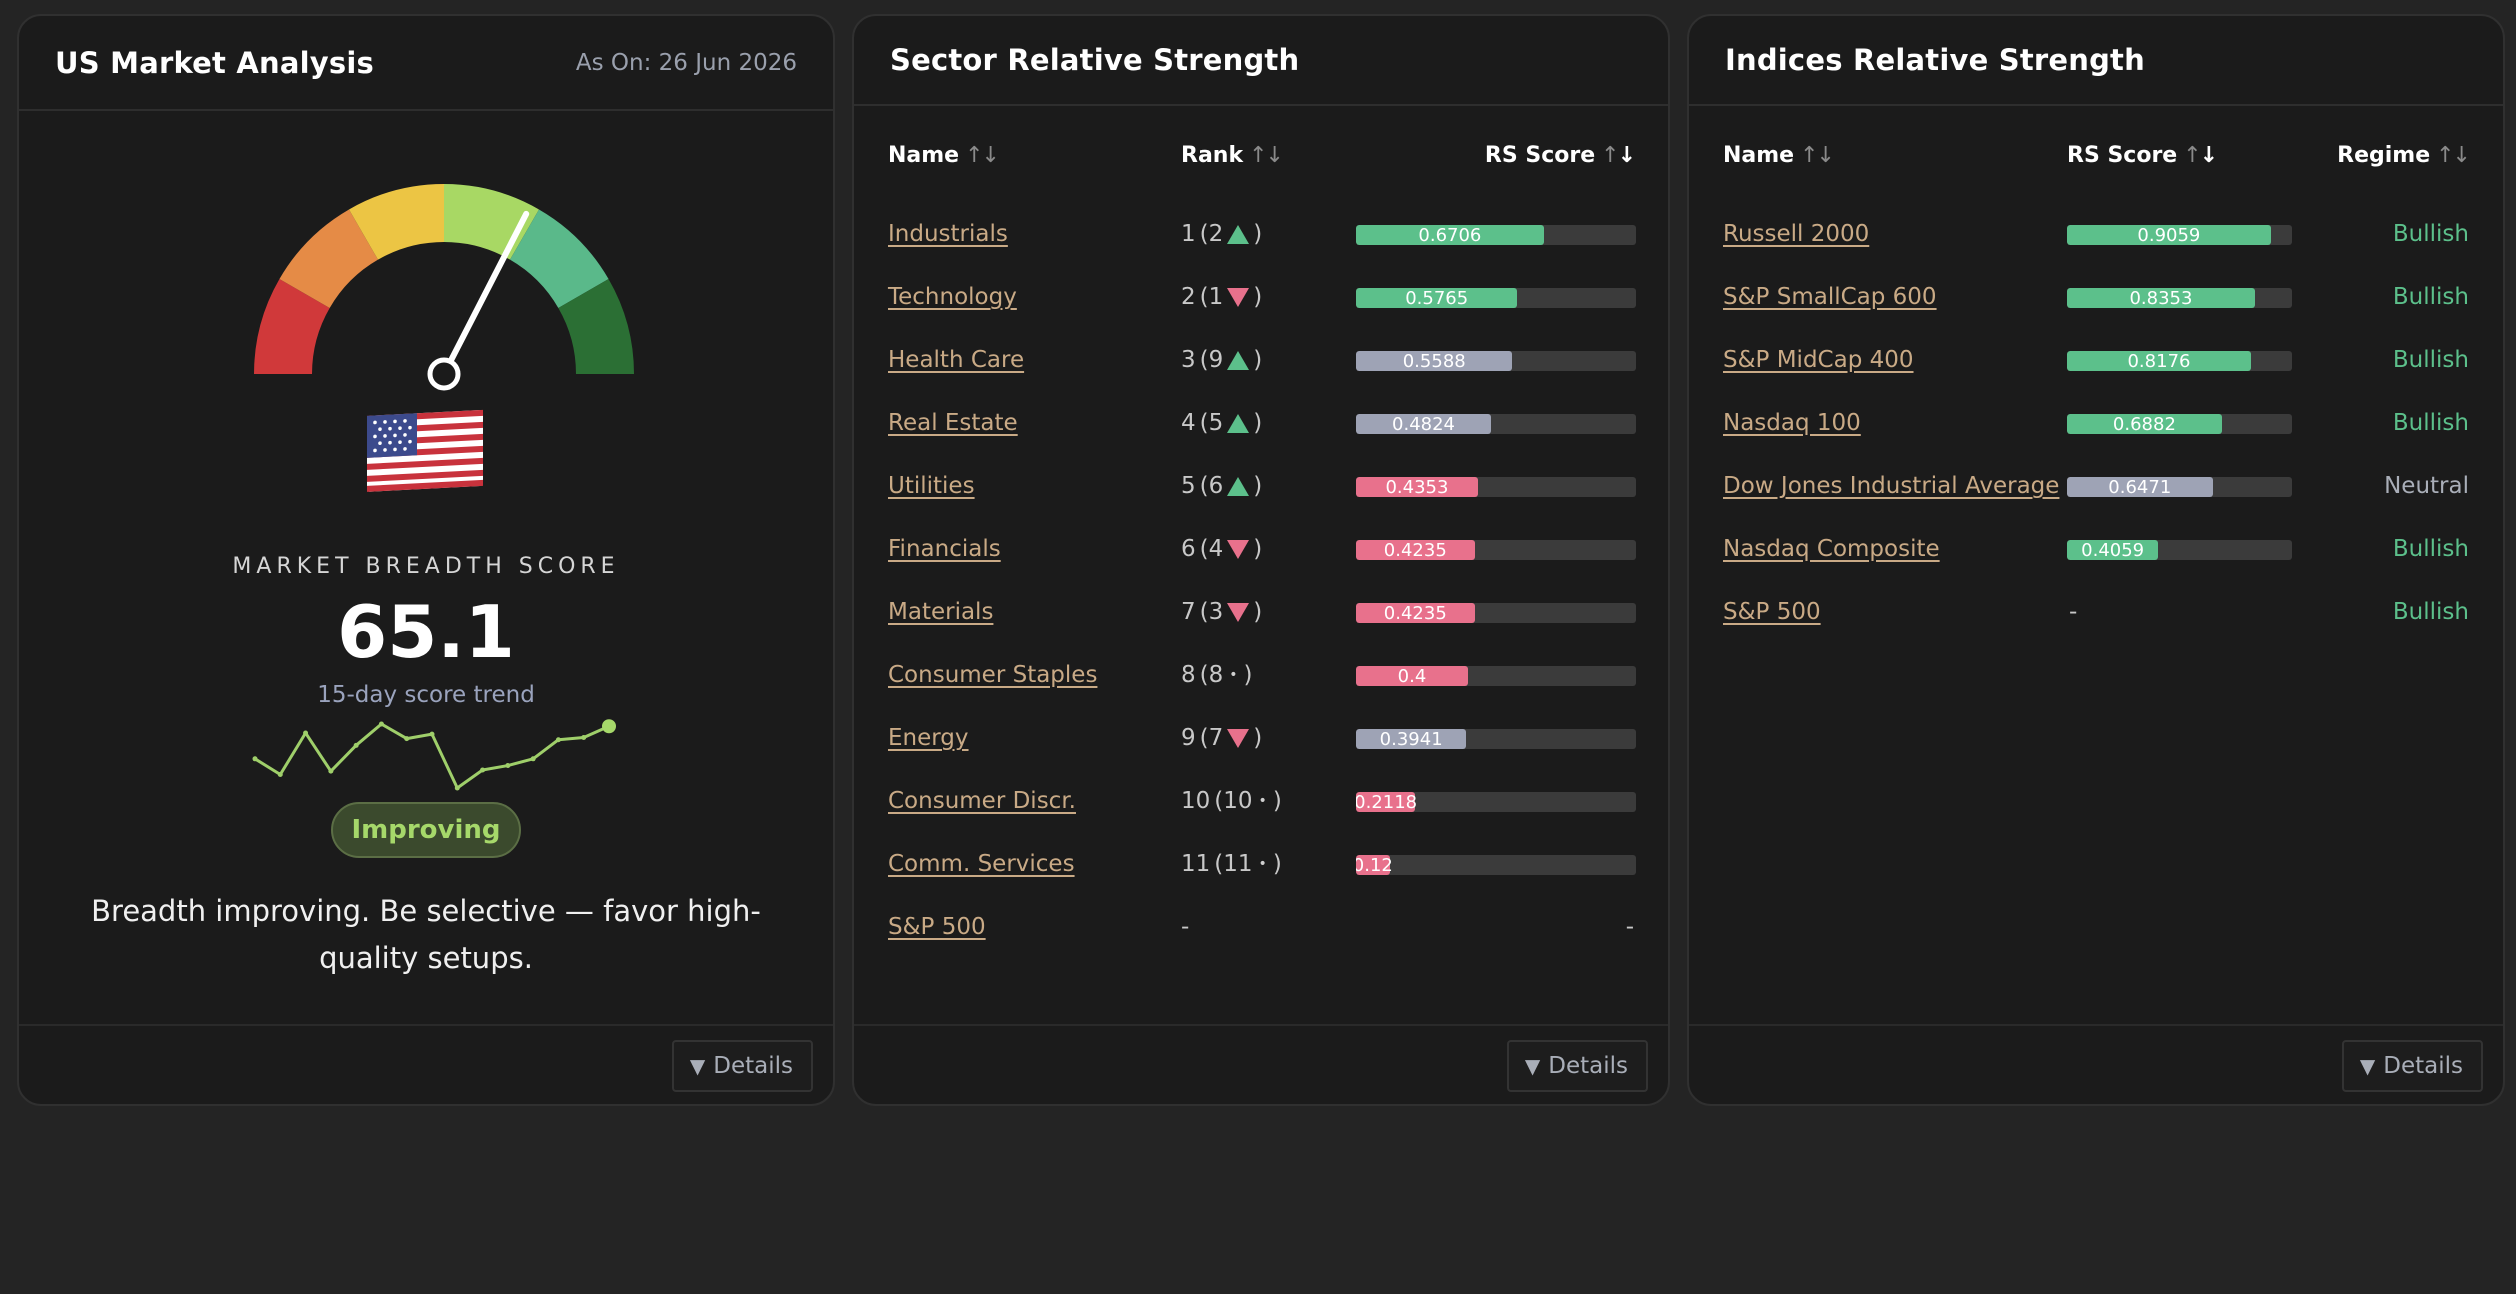 The height and width of the screenshot is (1294, 2516). What do you see at coordinates (1387, 802) in the screenshot?
I see `rs-score-bar-fill: 0.2118` at bounding box center [1387, 802].